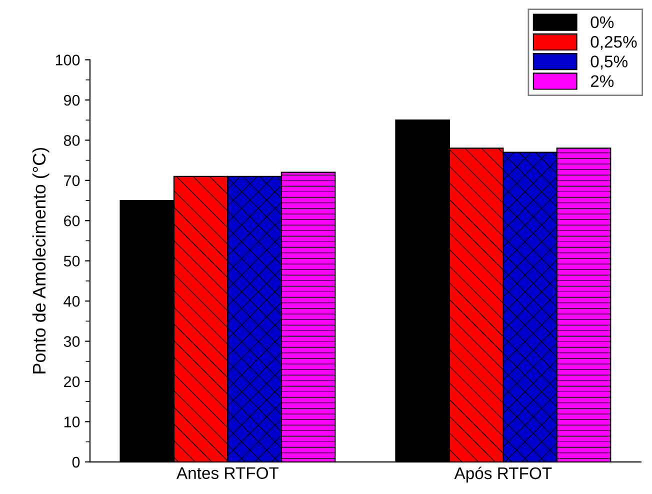  Describe the element at coordinates (613, 43) in the screenshot. I see `legend-label: 0,25%` at that location.